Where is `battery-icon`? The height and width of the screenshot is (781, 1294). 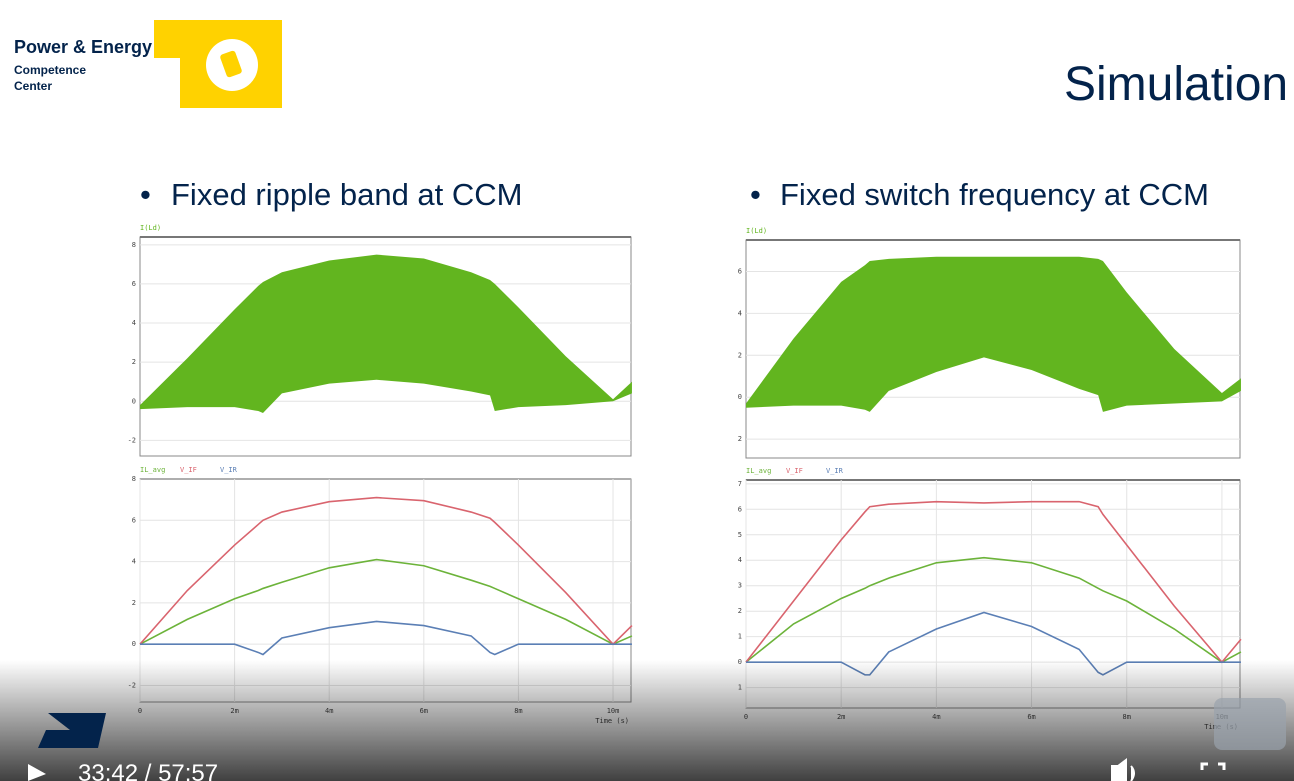 battery-icon is located at coordinates (231, 64).